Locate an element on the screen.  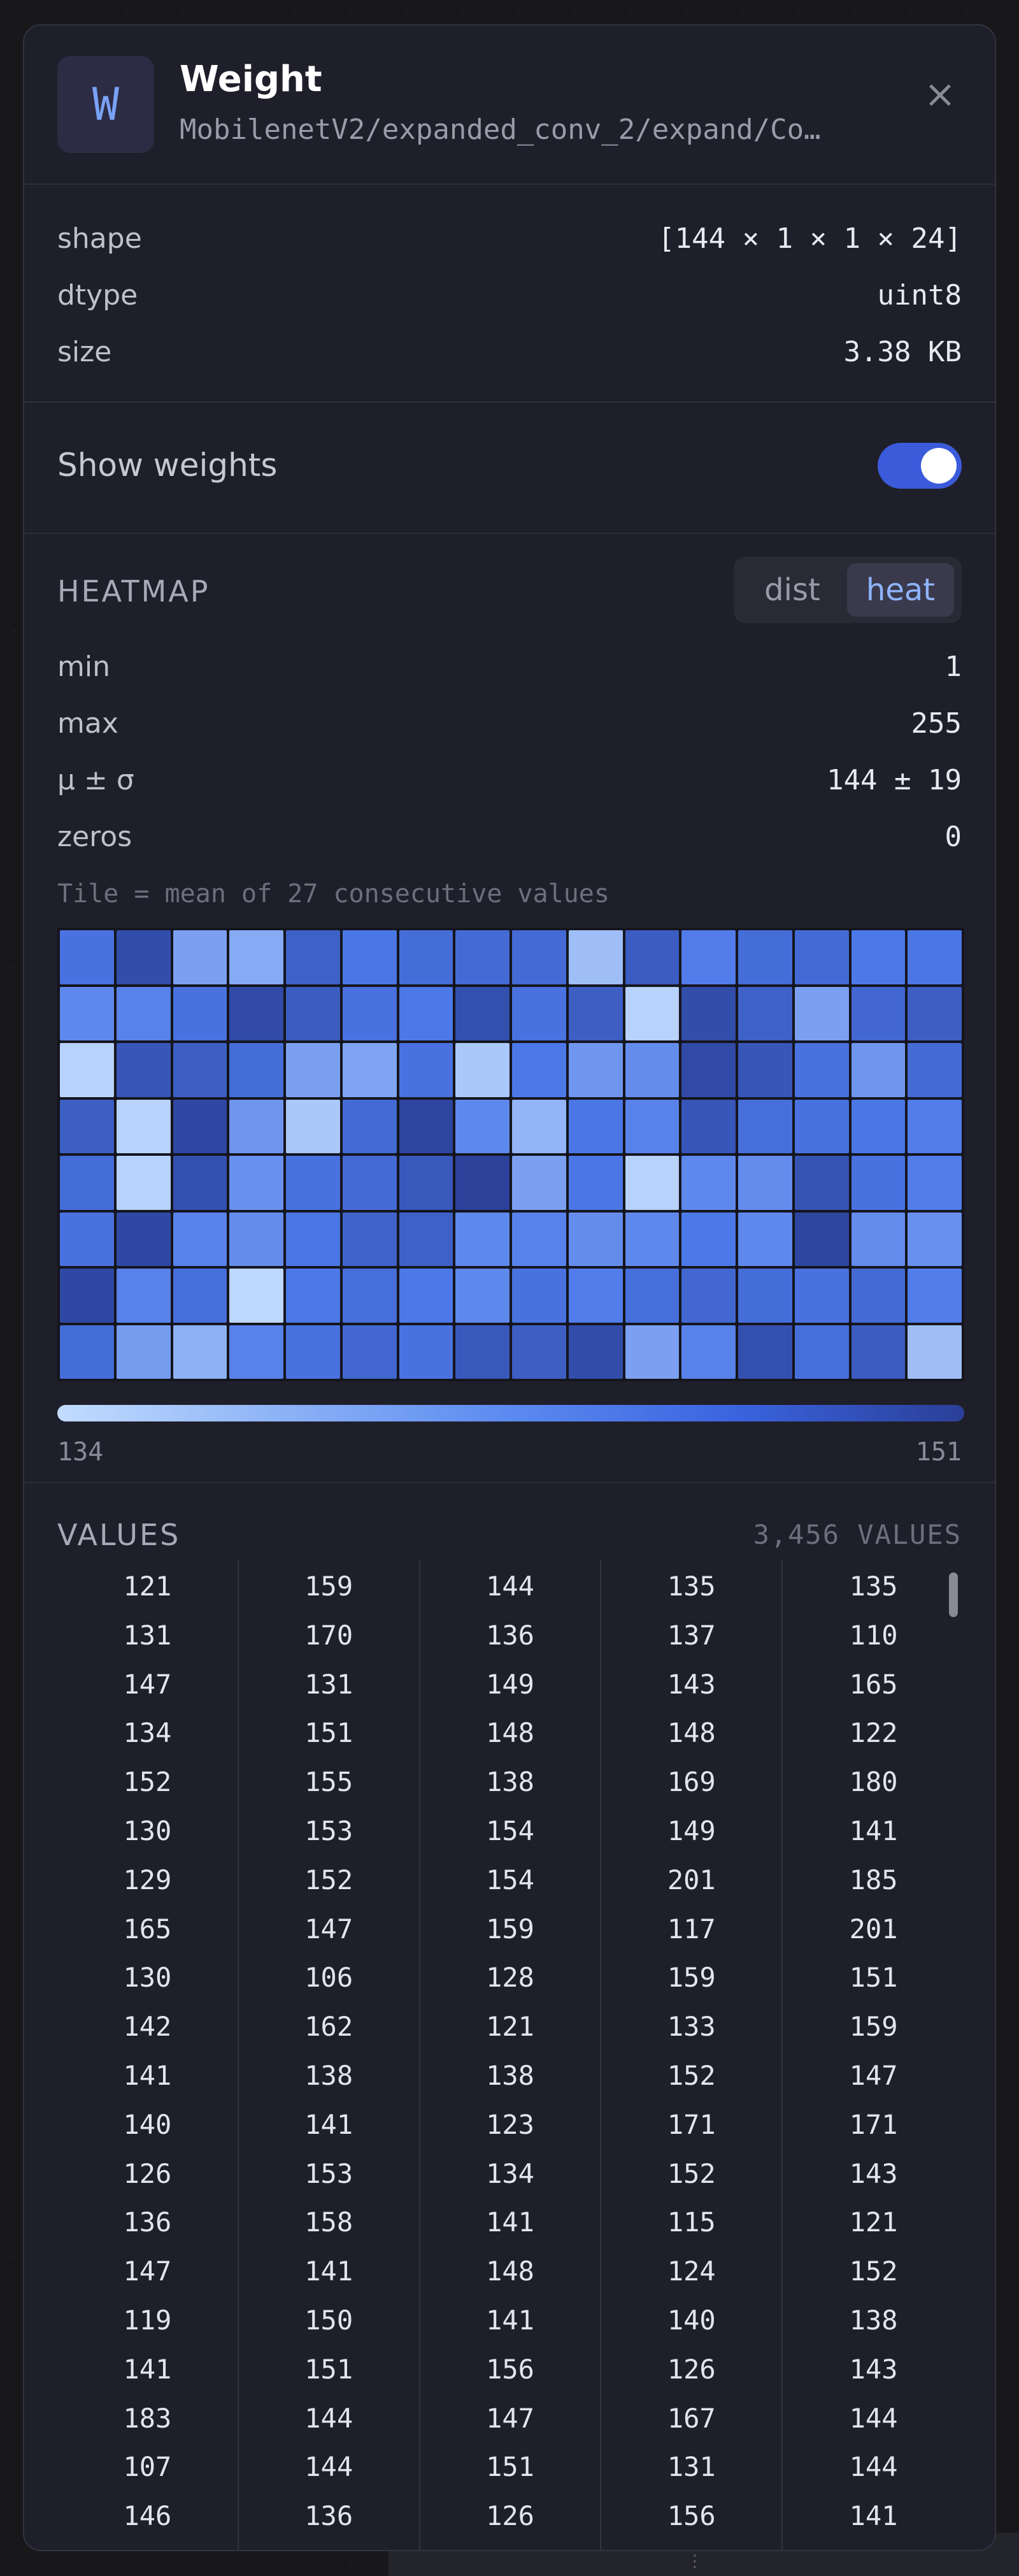
values-scrollbar is located at coordinates (953, 1595).